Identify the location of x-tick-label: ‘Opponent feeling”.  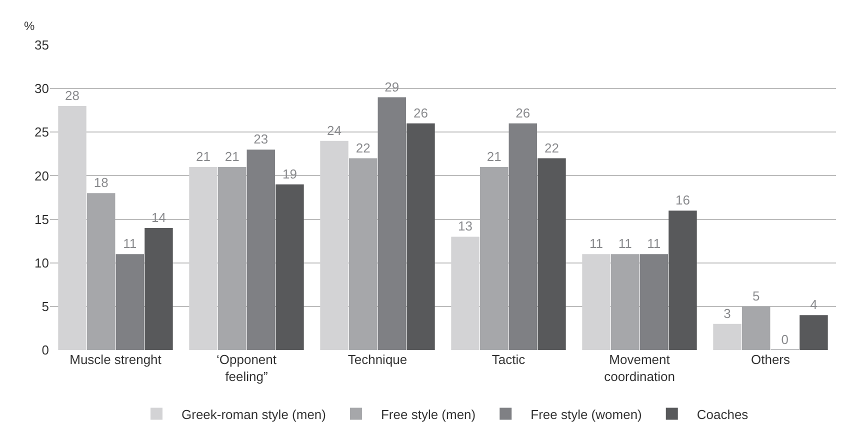
(246, 368).